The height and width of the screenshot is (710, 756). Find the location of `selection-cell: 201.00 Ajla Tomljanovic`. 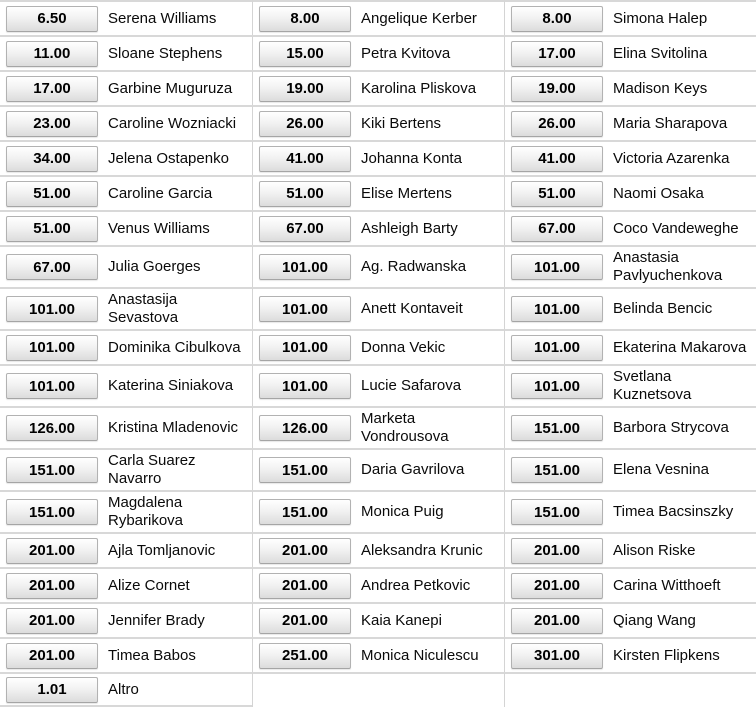

selection-cell: 201.00 Ajla Tomljanovic is located at coordinates (126, 549).